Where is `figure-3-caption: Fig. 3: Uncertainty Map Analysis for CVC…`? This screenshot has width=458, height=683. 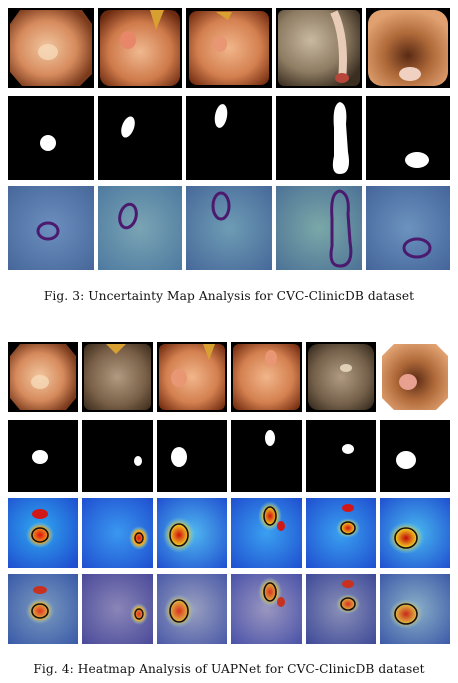
figure-3-caption: Fig. 3: Uncertainty Map Analysis for CVC… is located at coordinates (229, 296).